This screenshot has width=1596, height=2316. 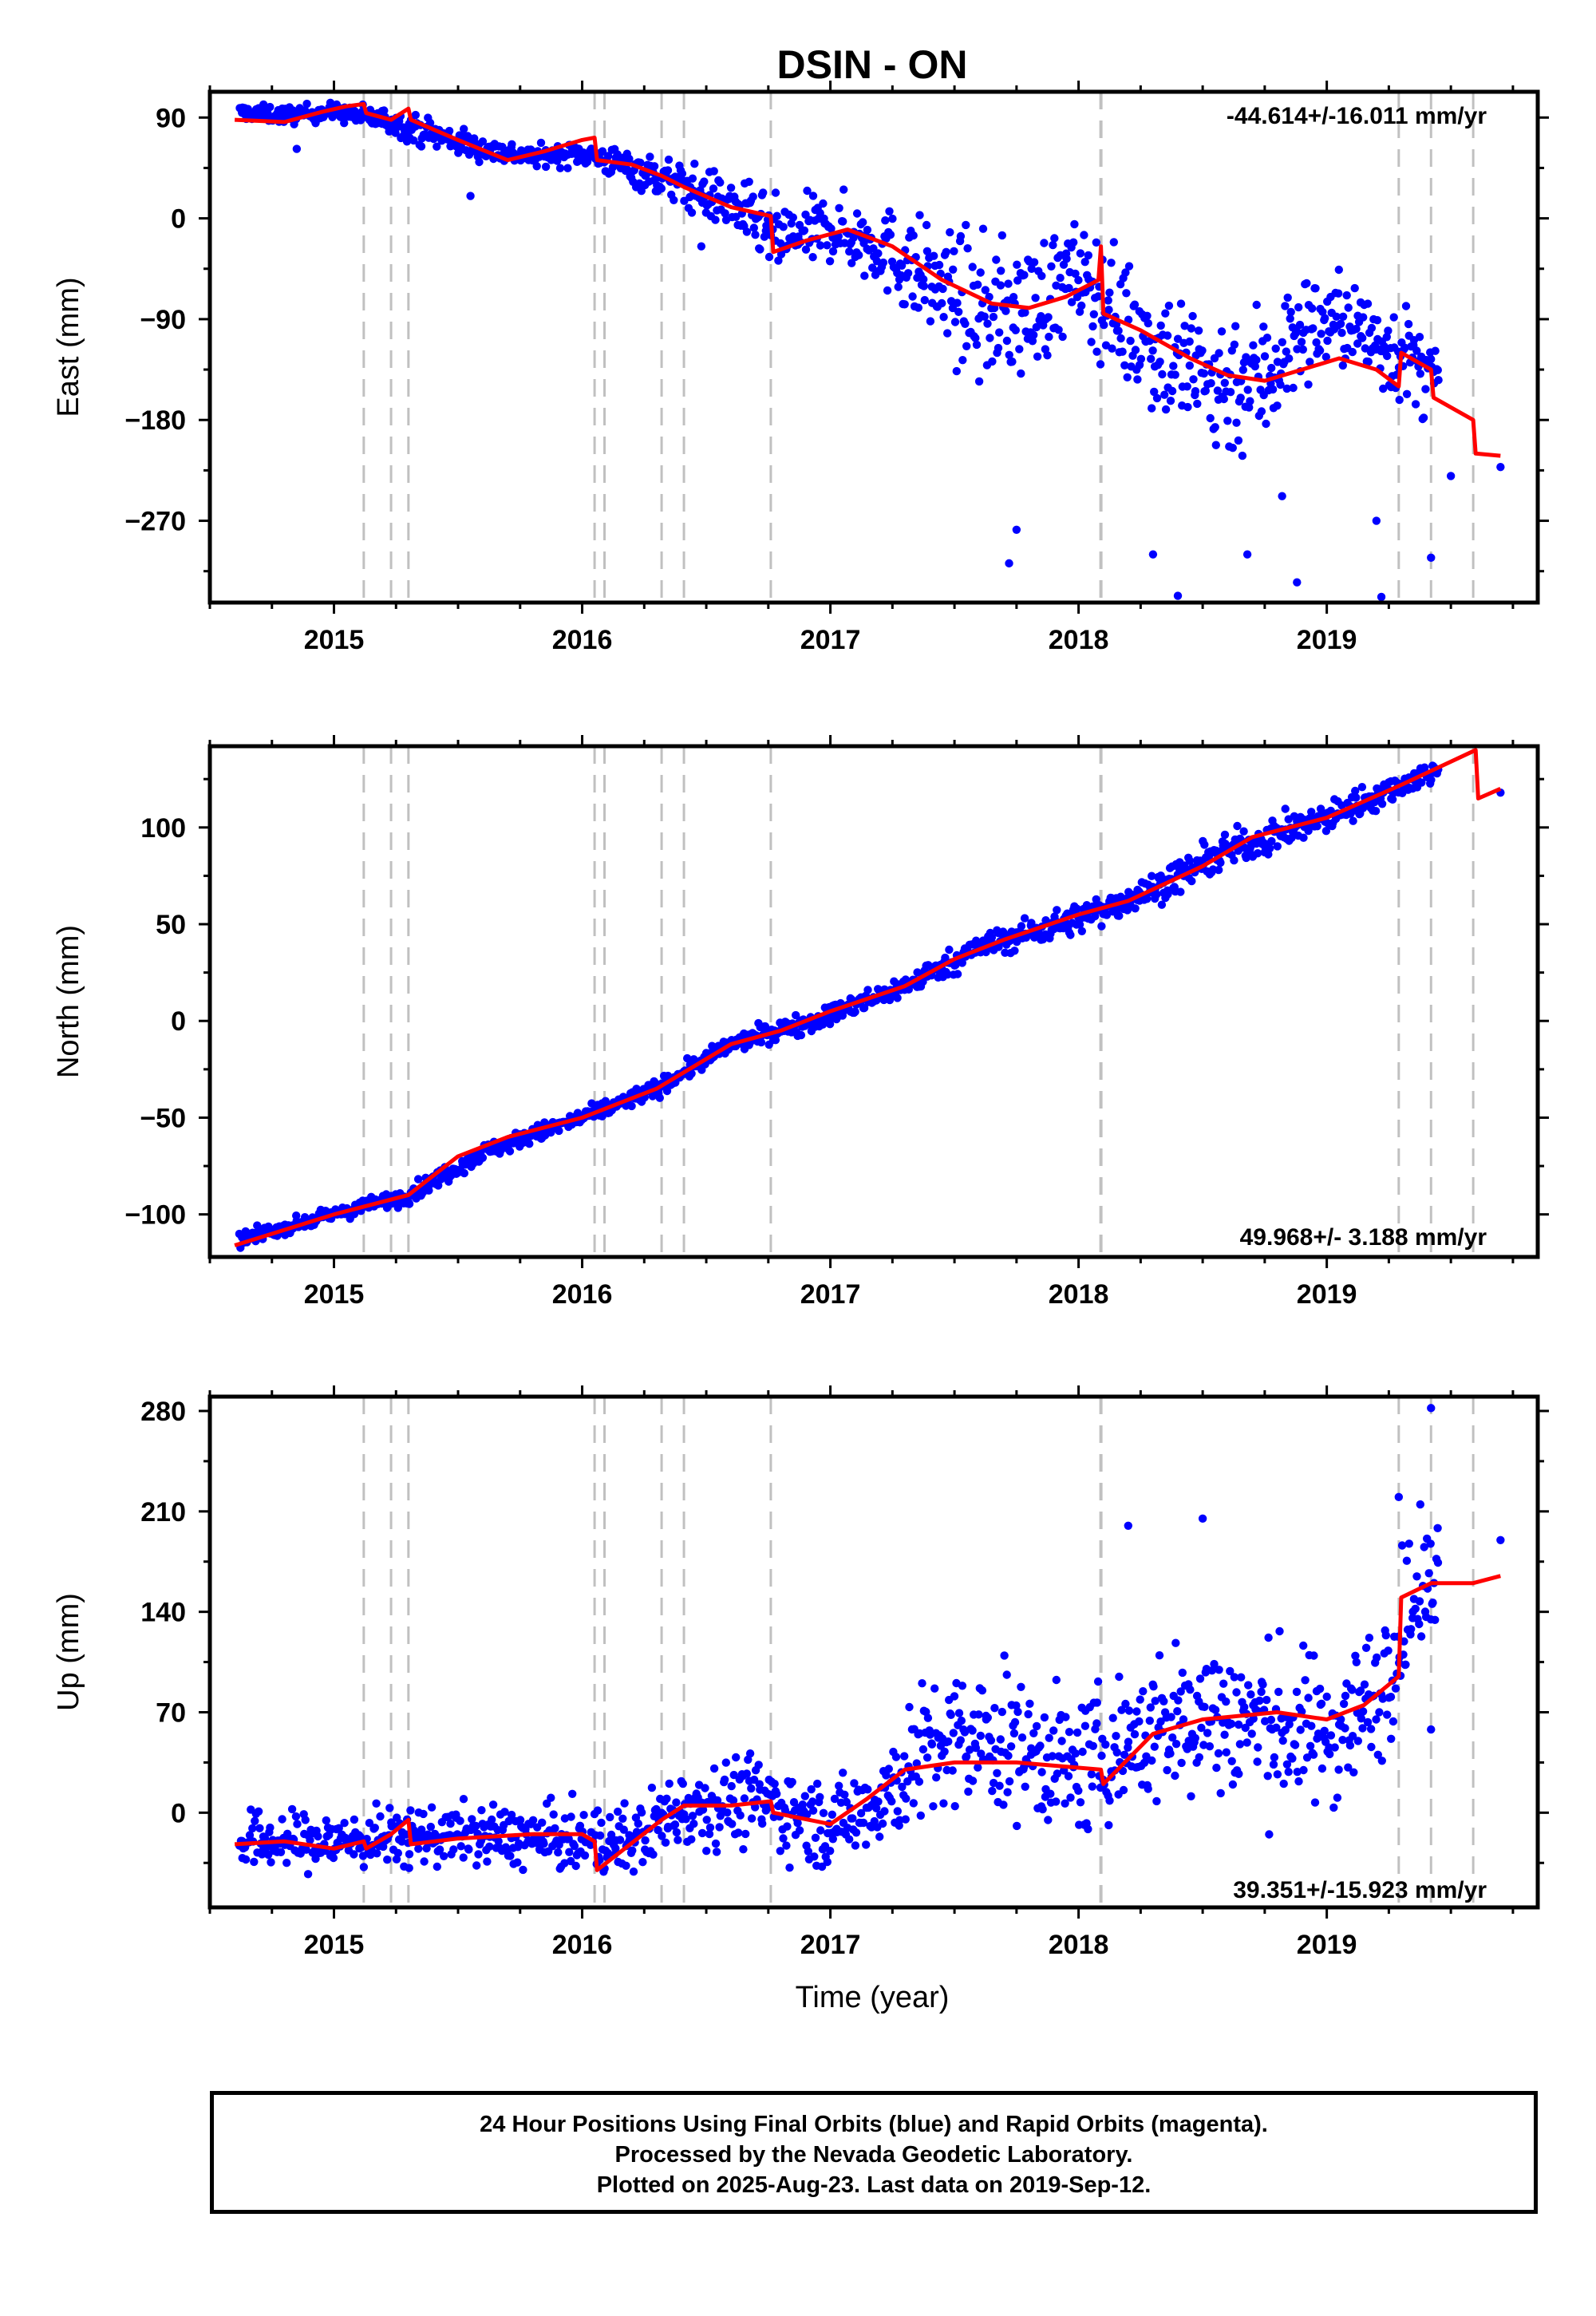 What do you see at coordinates (582, 1945) in the screenshot?
I see `x-tick-label: 2016` at bounding box center [582, 1945].